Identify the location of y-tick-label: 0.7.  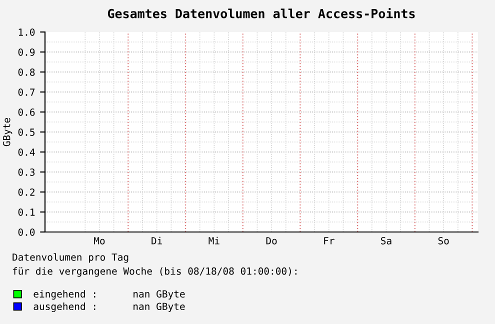
(26, 92).